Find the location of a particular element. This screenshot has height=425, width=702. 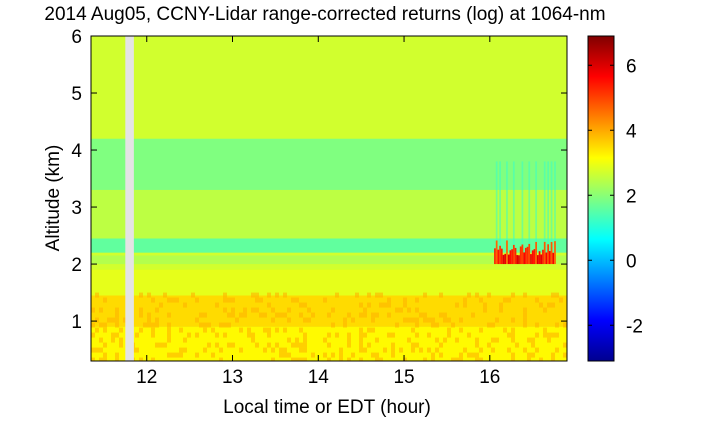

data-gap is located at coordinates (129, 198).